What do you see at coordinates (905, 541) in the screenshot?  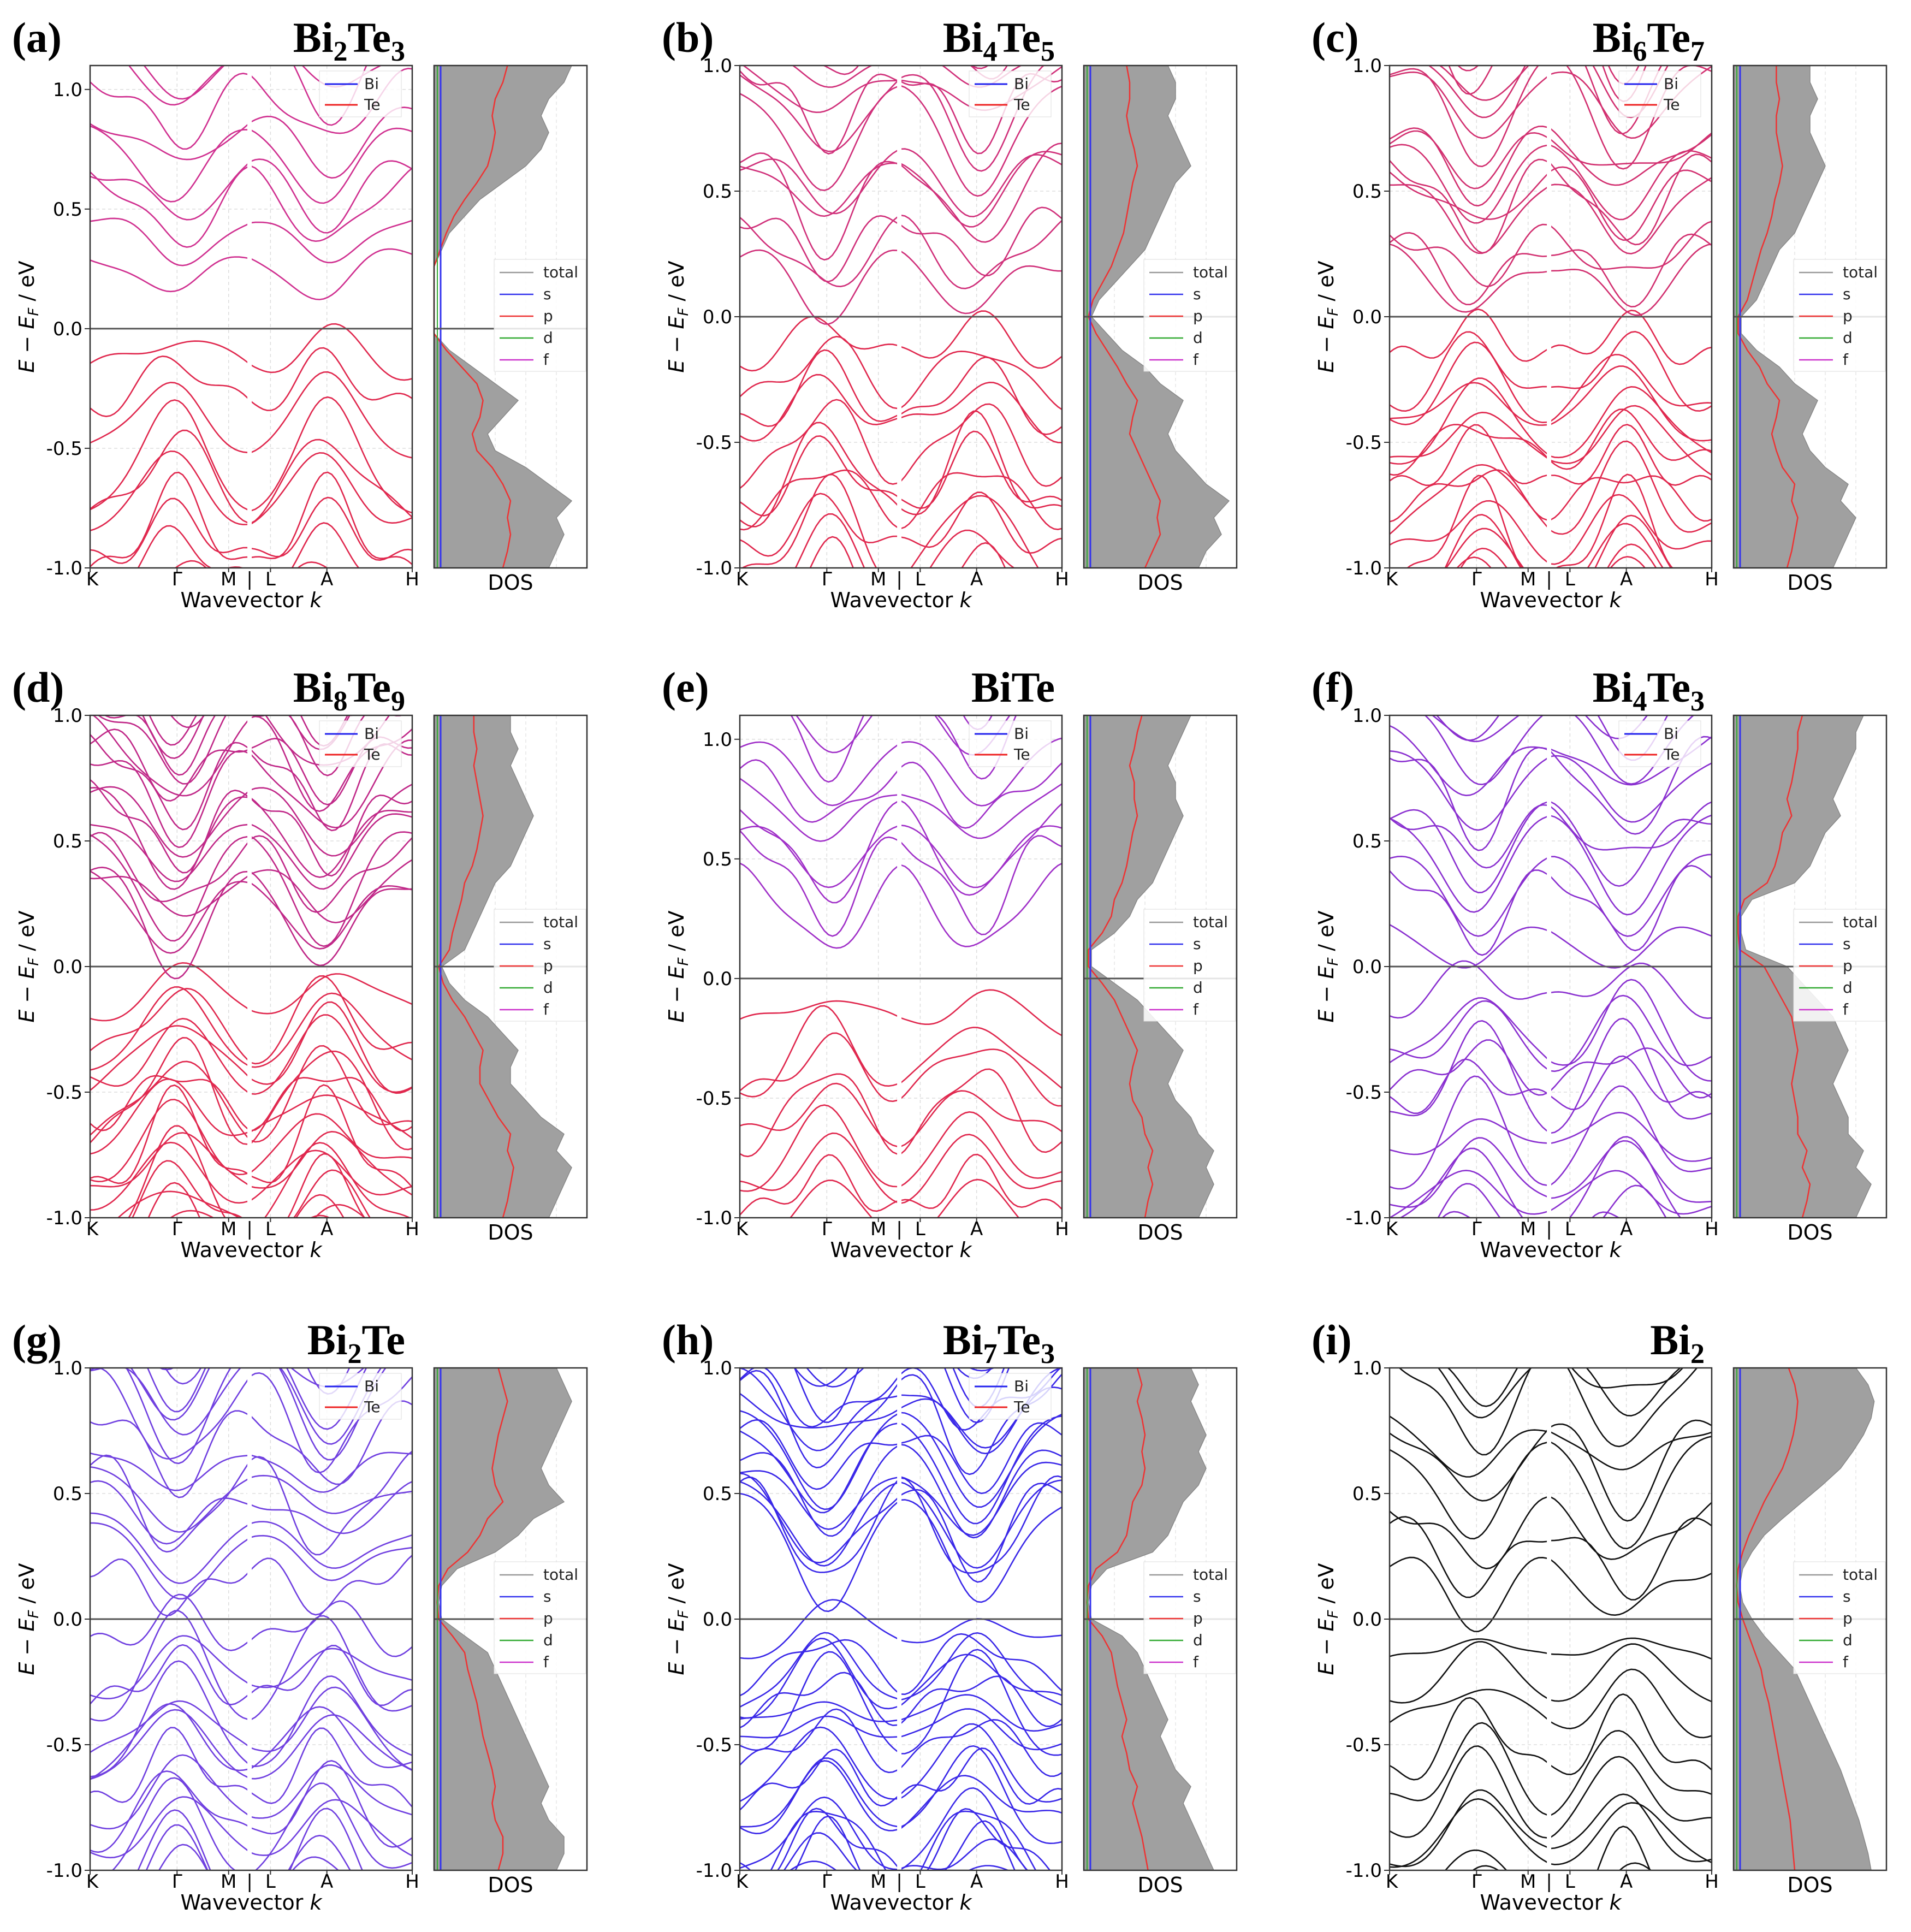 I see `valence-band` at bounding box center [905, 541].